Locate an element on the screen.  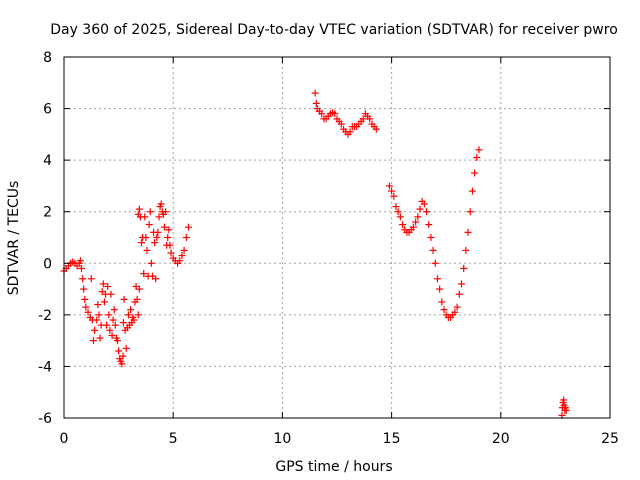
y-tick-label: 6 is located at coordinates (47, 110).